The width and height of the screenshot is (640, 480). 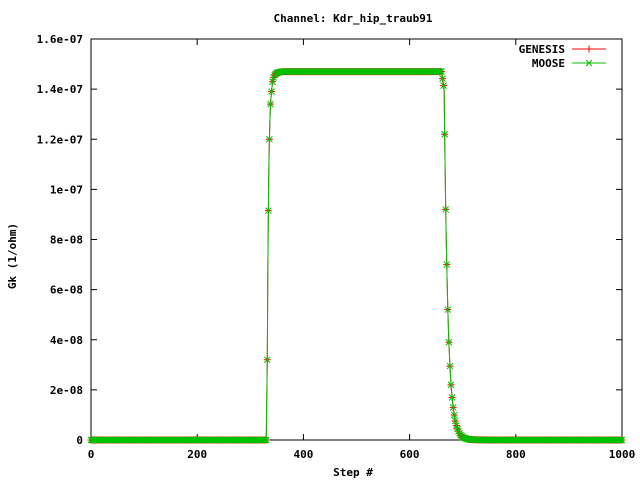 What do you see at coordinates (66, 290) in the screenshot?
I see `y-tick-label: 6e-08` at bounding box center [66, 290].